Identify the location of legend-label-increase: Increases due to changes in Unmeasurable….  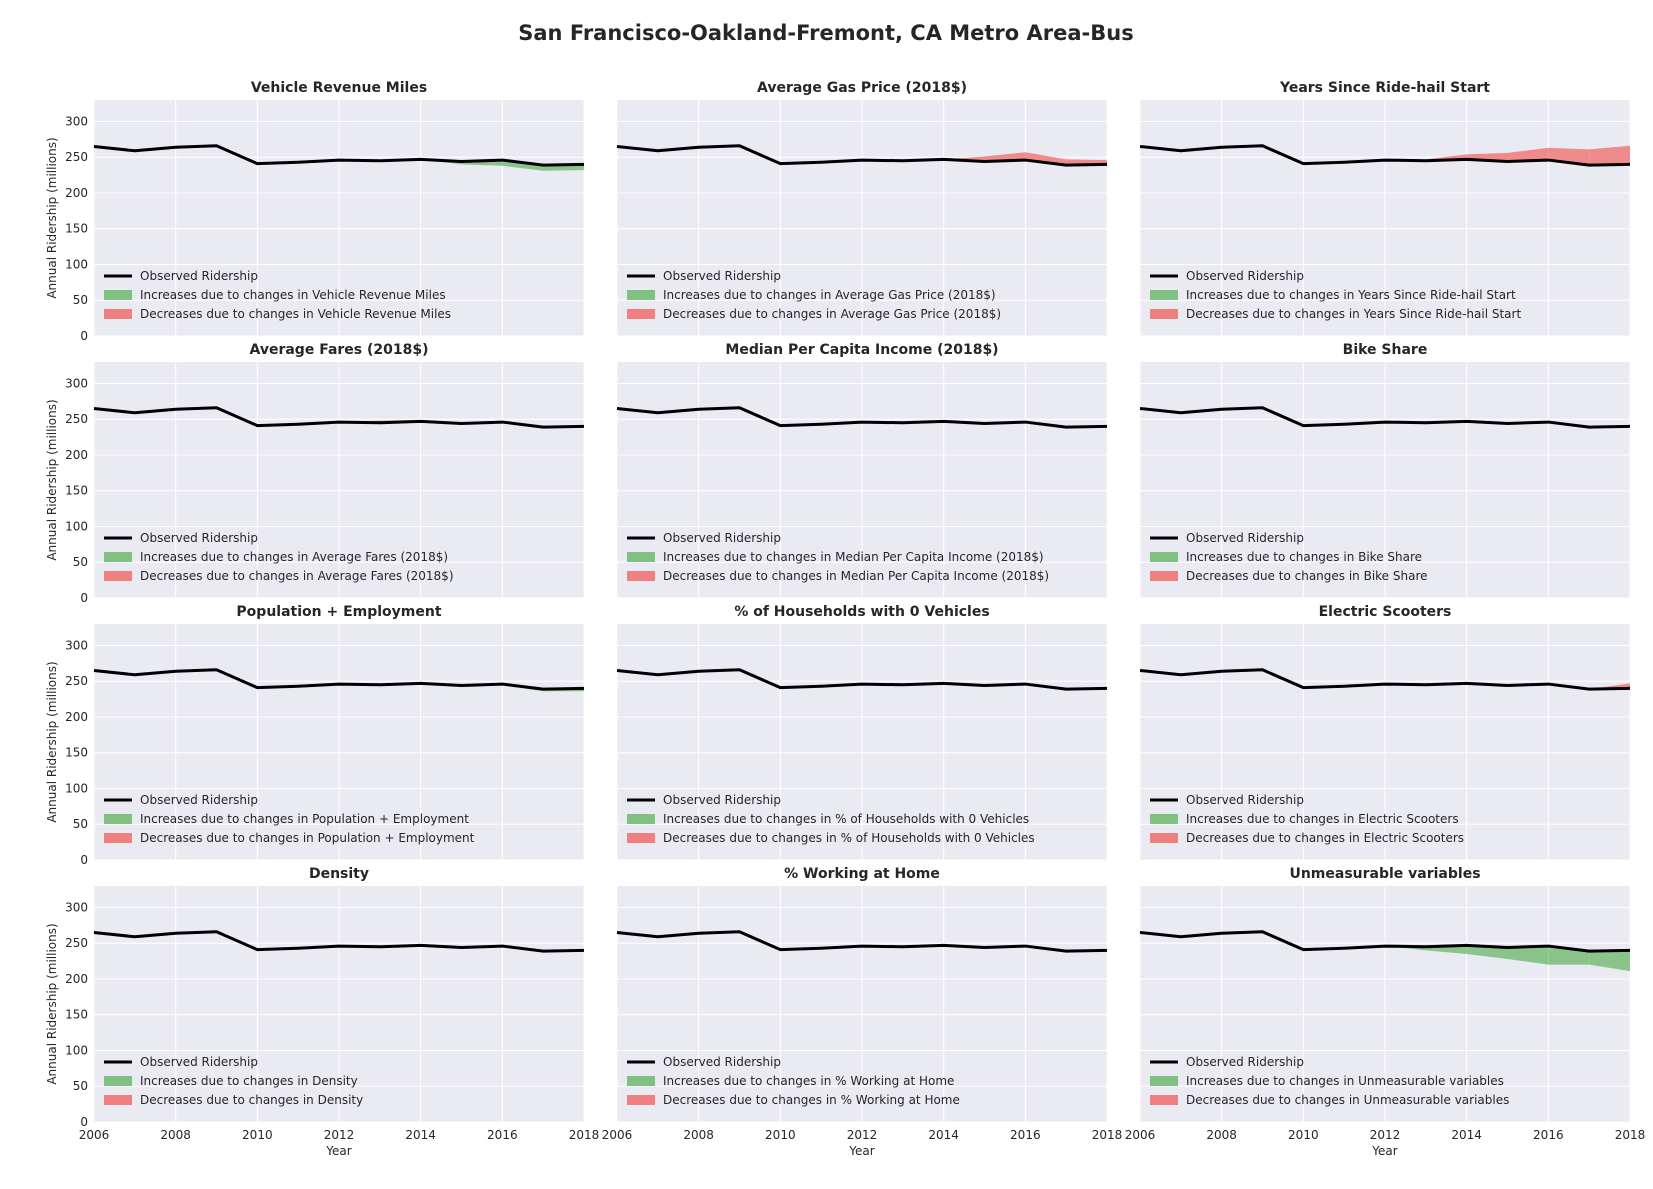
(1345, 1081).